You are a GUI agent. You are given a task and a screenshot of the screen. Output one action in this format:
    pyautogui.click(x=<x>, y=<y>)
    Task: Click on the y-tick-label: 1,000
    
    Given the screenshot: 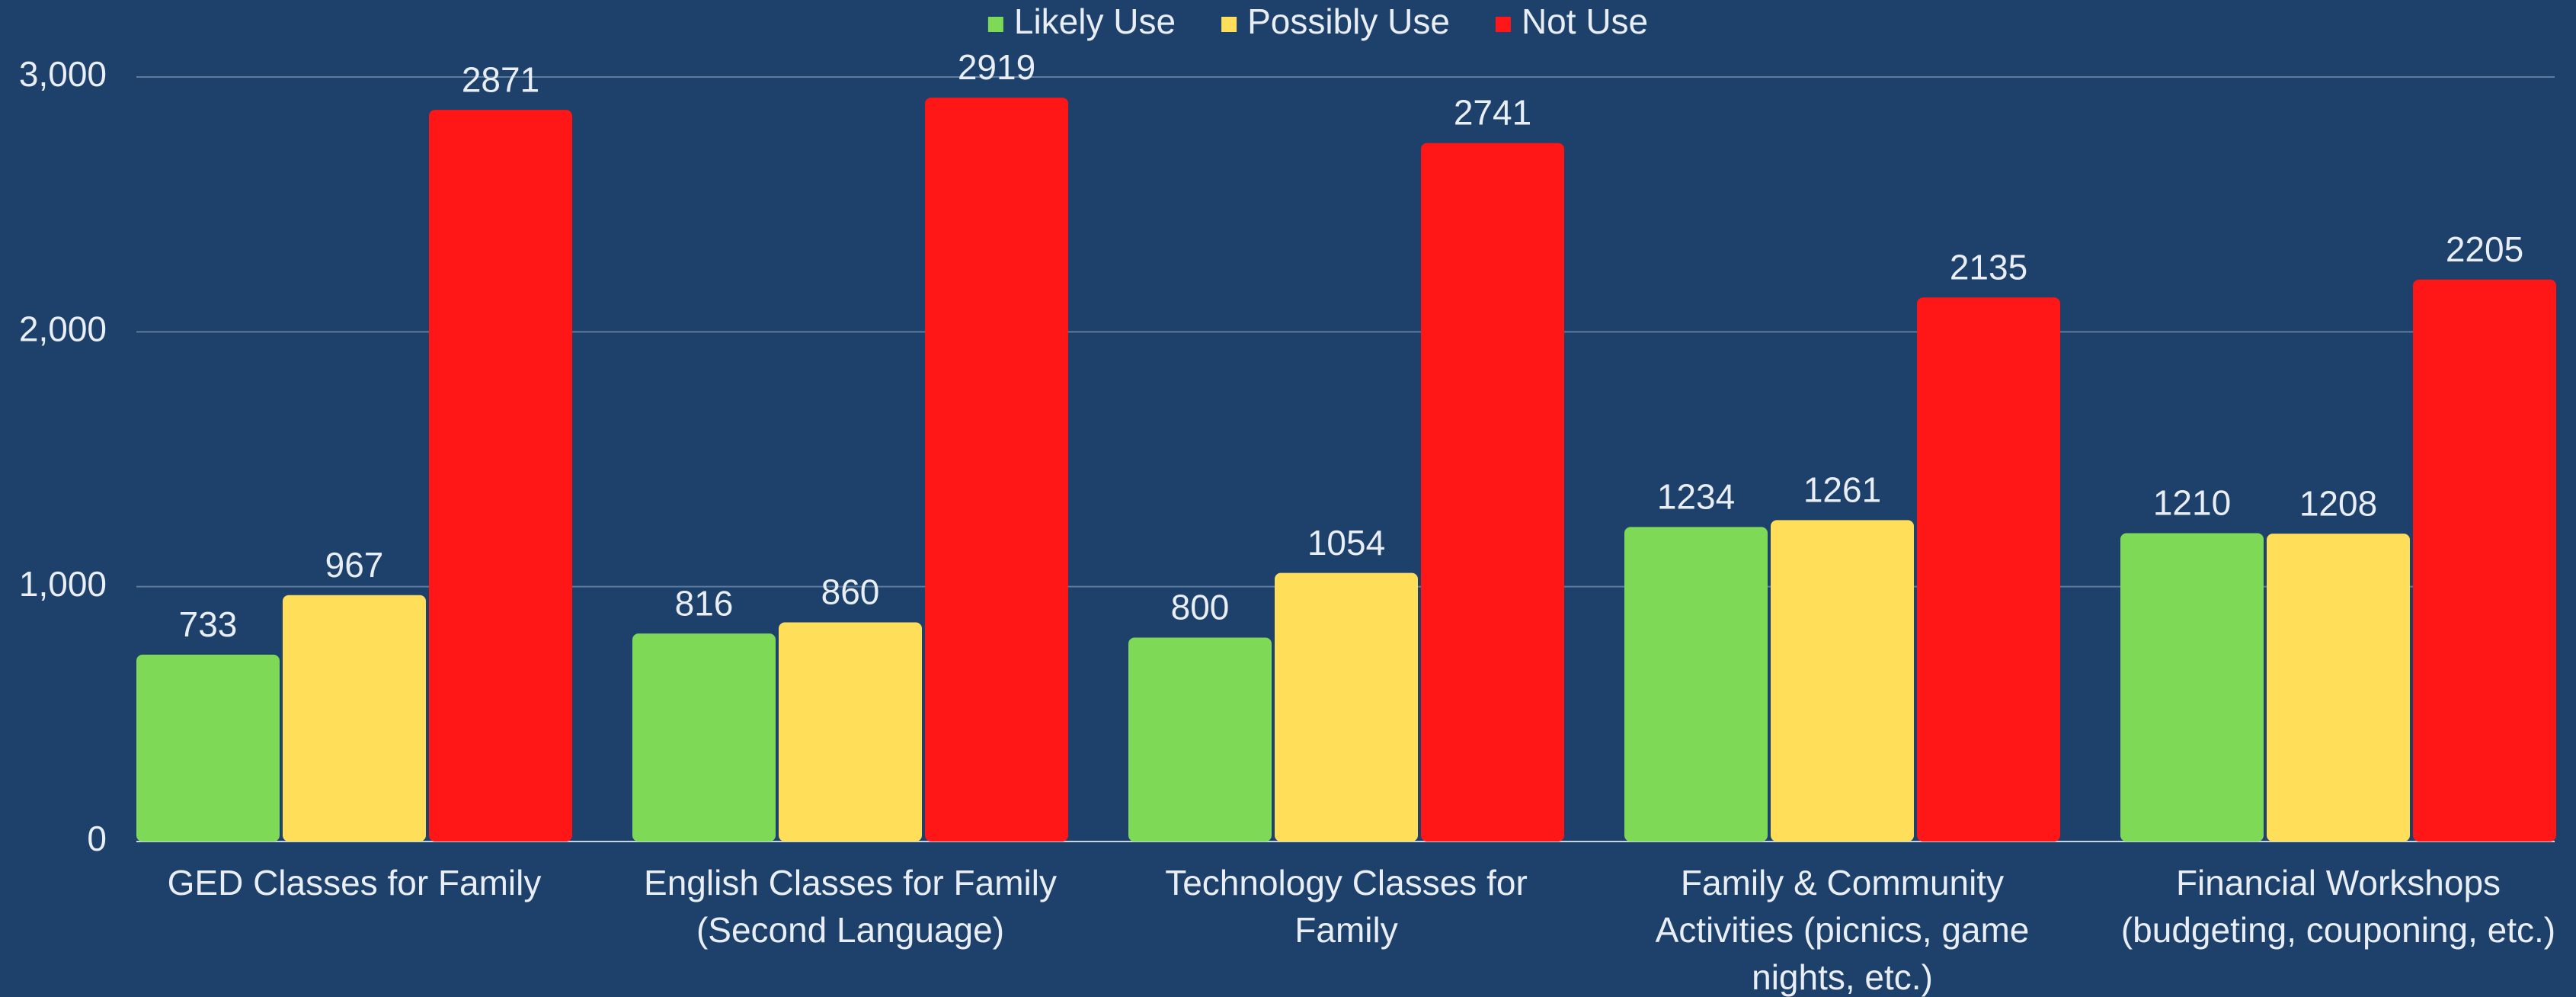 What is the action you would take?
    pyautogui.click(x=63, y=584)
    